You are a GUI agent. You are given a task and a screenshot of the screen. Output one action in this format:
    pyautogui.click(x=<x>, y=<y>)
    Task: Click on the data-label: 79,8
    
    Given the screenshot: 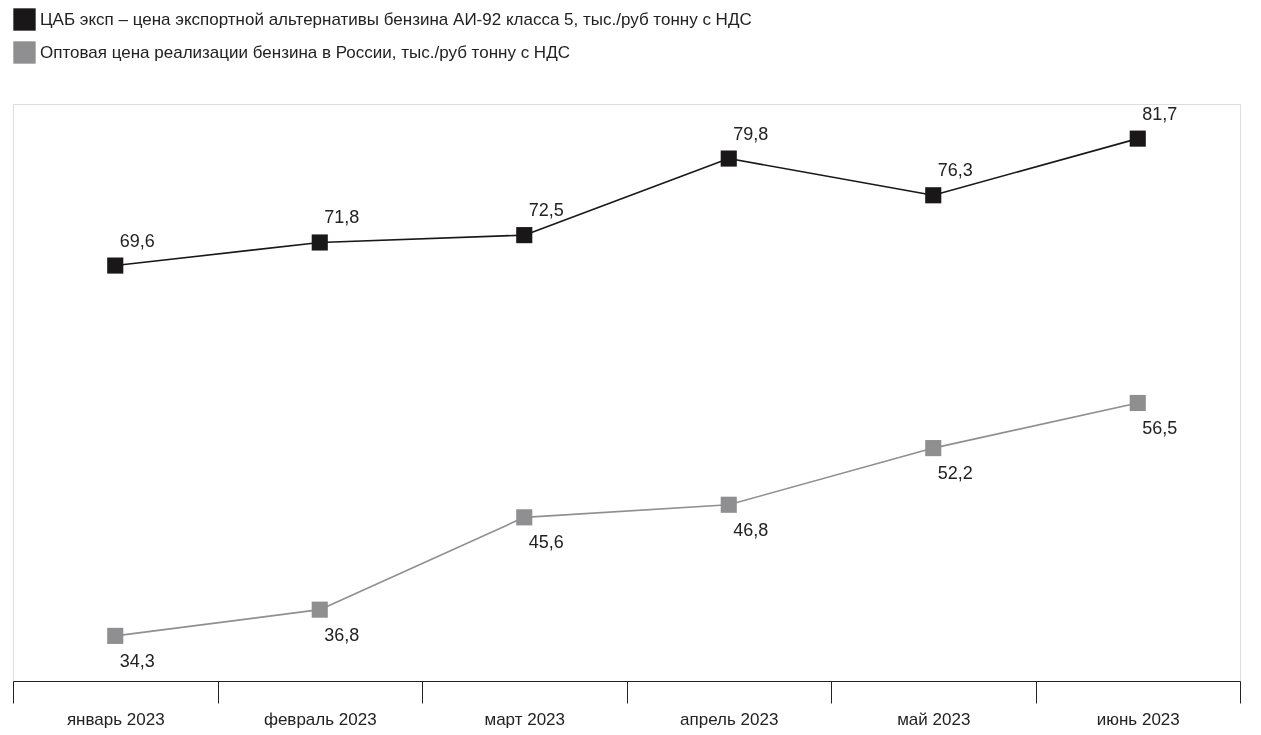 What is the action you would take?
    pyautogui.click(x=751, y=133)
    